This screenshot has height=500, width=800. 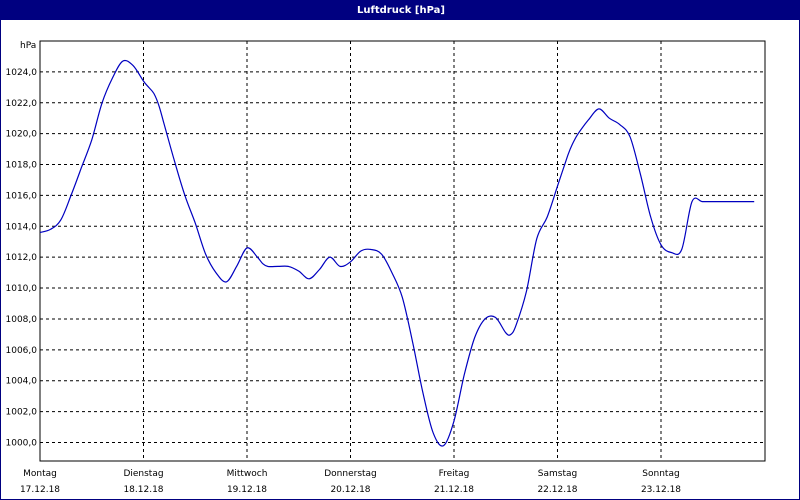 I want to click on y-tick-label: 1014,0, so click(x=22, y=227).